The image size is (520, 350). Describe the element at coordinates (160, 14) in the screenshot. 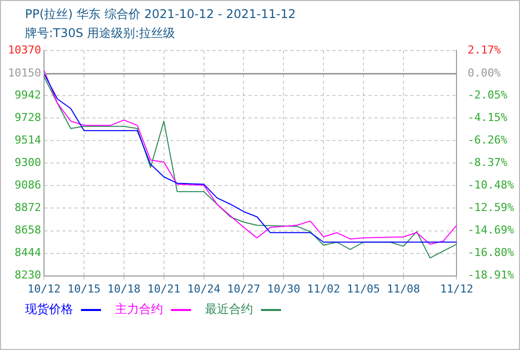

I see `chart-title: PP(拉丝) 华东 综合价 2021-10-12 - 2021-11-12` at that location.